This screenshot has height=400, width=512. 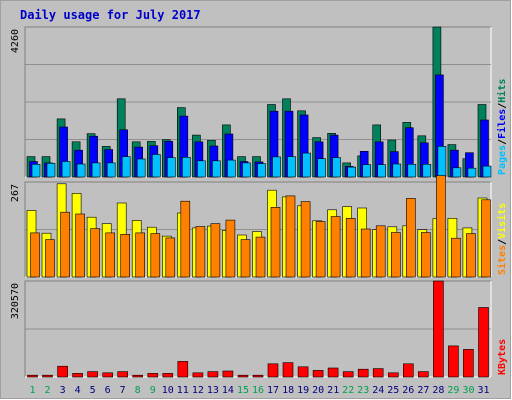 I want to click on chart-title: Daily usage for July 2017, so click(x=110, y=15).